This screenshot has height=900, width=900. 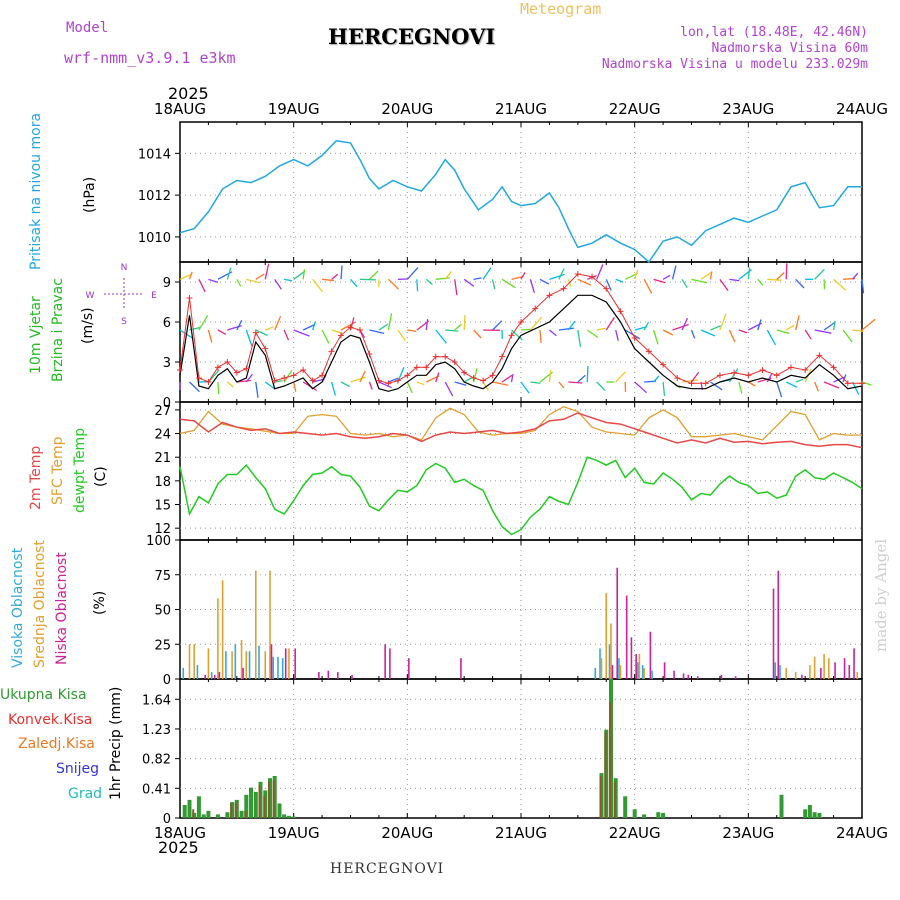 What do you see at coordinates (162, 529) in the screenshot?
I see `y-tick-label: 12` at bounding box center [162, 529].